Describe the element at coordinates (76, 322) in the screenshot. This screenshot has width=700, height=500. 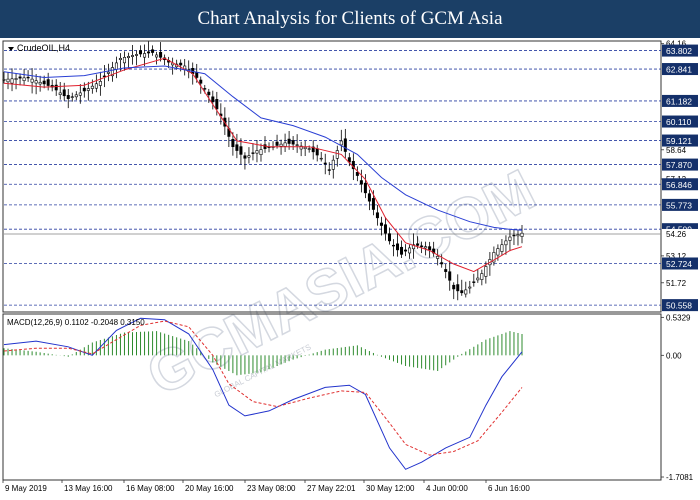
I see `macd-label: MACD(12,26,9) 0.1102 -0.2048 0.3150` at that location.